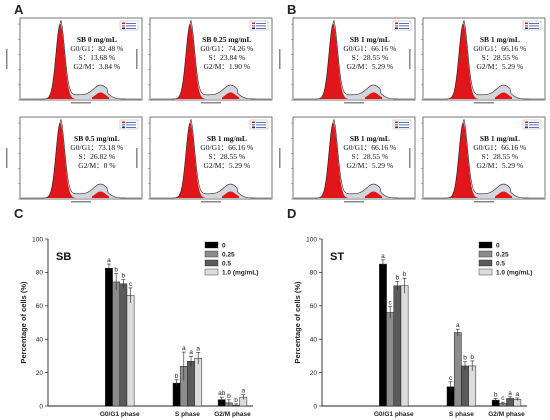 This screenshot has width=550, height=420. I want to click on y-axis-label: Percentage of cells (%), so click(297, 322).